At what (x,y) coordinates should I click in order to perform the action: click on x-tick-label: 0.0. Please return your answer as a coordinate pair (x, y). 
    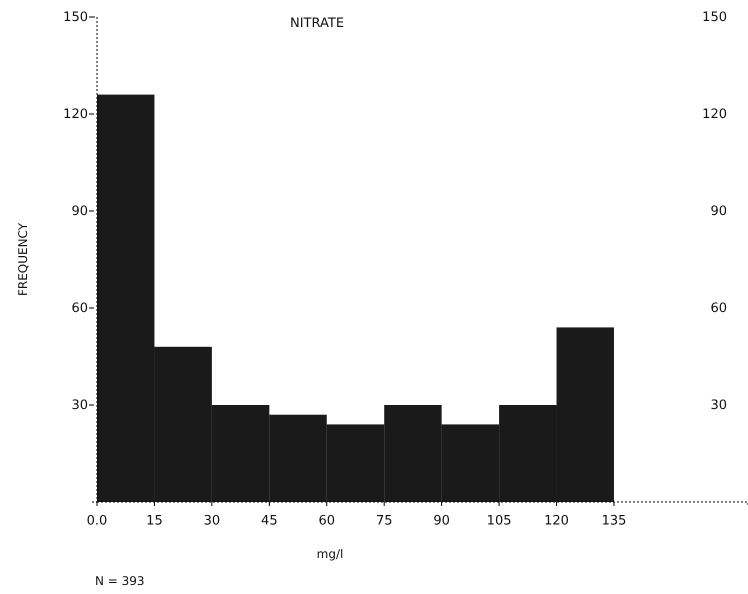
    Looking at the image, I should click on (97, 521).